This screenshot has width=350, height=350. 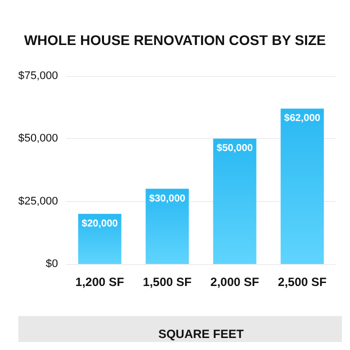 What do you see at coordinates (175, 40) in the screenshot?
I see `chart-title: WHOLE HOUSE RENOVATION COST BY SIZE` at bounding box center [175, 40].